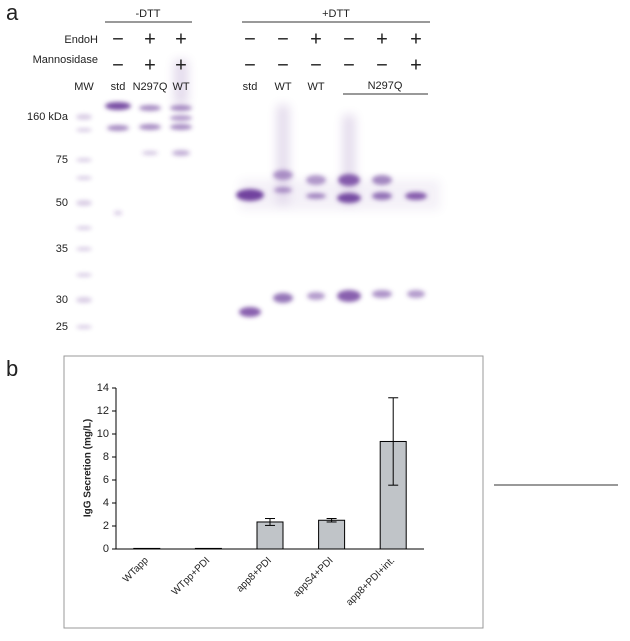 The height and width of the screenshot is (641, 630). What do you see at coordinates (84, 87) in the screenshot?
I see `lane-label: MW` at bounding box center [84, 87].